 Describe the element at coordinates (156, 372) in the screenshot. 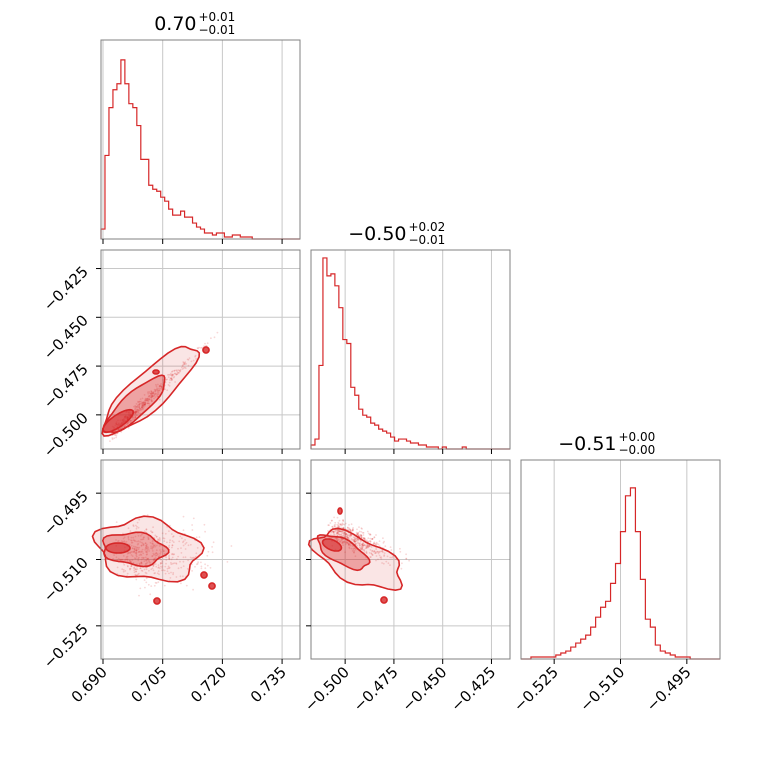

I see `contour-island` at that location.